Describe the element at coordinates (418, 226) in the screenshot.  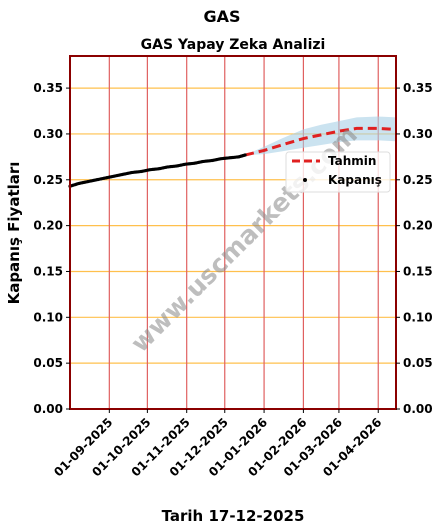
I see `y-tick-label-right: 0.20` at that location.